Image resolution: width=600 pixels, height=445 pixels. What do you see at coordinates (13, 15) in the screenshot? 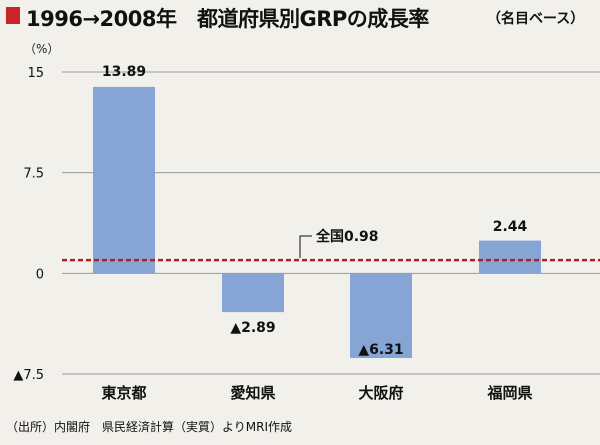
I see `title-marker` at bounding box center [13, 15].